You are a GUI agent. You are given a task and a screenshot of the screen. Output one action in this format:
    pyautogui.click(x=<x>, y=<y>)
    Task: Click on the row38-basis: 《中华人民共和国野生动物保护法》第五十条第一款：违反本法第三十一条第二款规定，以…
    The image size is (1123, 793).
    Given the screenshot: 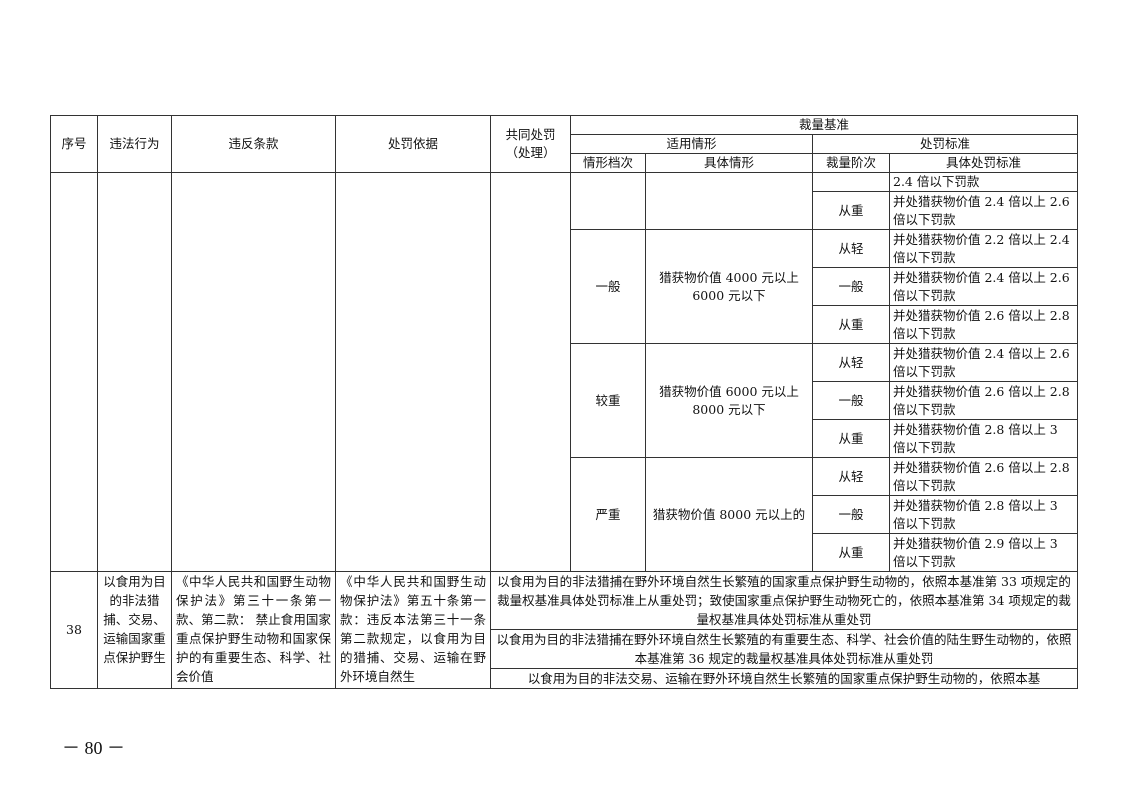 What is the action you would take?
    pyautogui.click(x=413, y=630)
    